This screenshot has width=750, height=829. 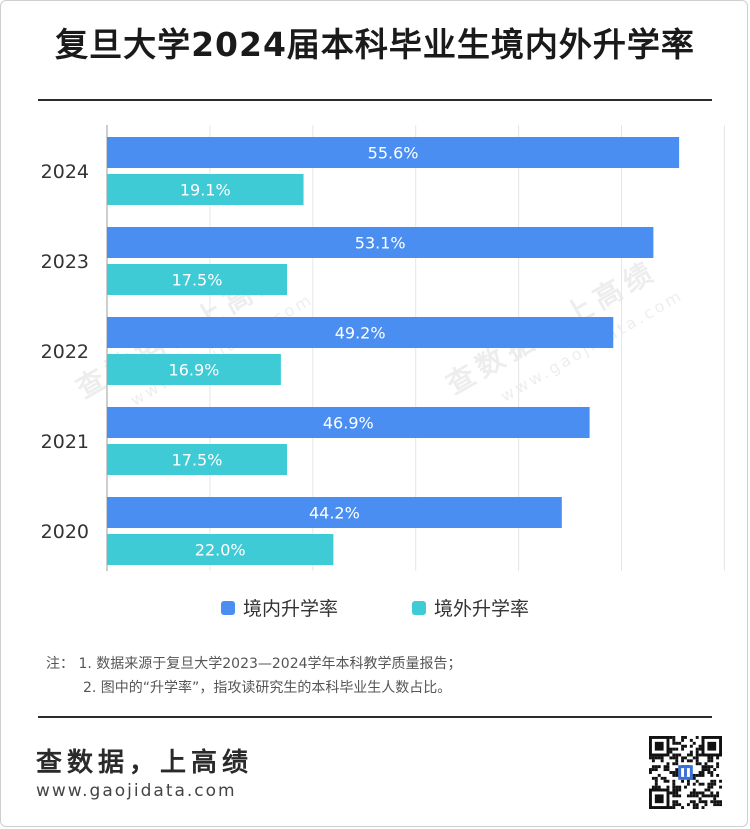 I want to click on data-label: 16.9%, so click(x=194, y=370).